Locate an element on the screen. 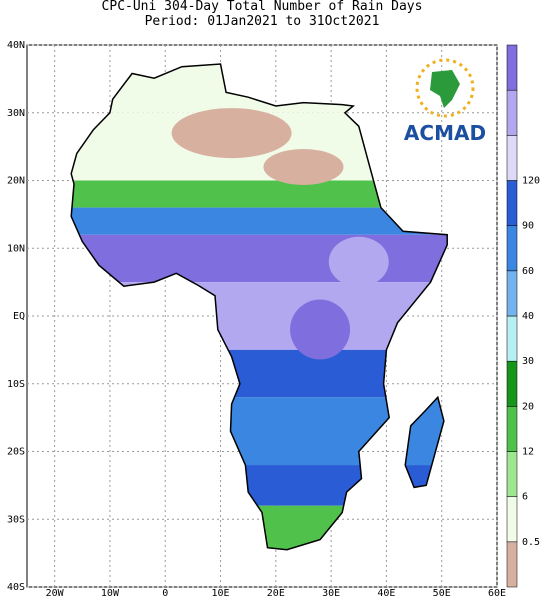 This screenshot has width=544, height=604. lat-tick-label: 40S is located at coordinates (16, 587).